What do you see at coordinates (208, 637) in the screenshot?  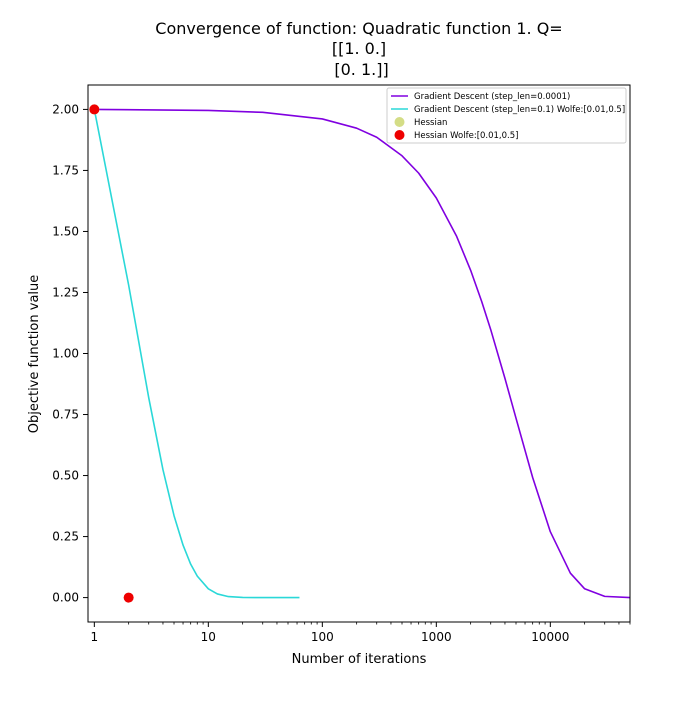 I see `x-tick-label: 10` at bounding box center [208, 637].